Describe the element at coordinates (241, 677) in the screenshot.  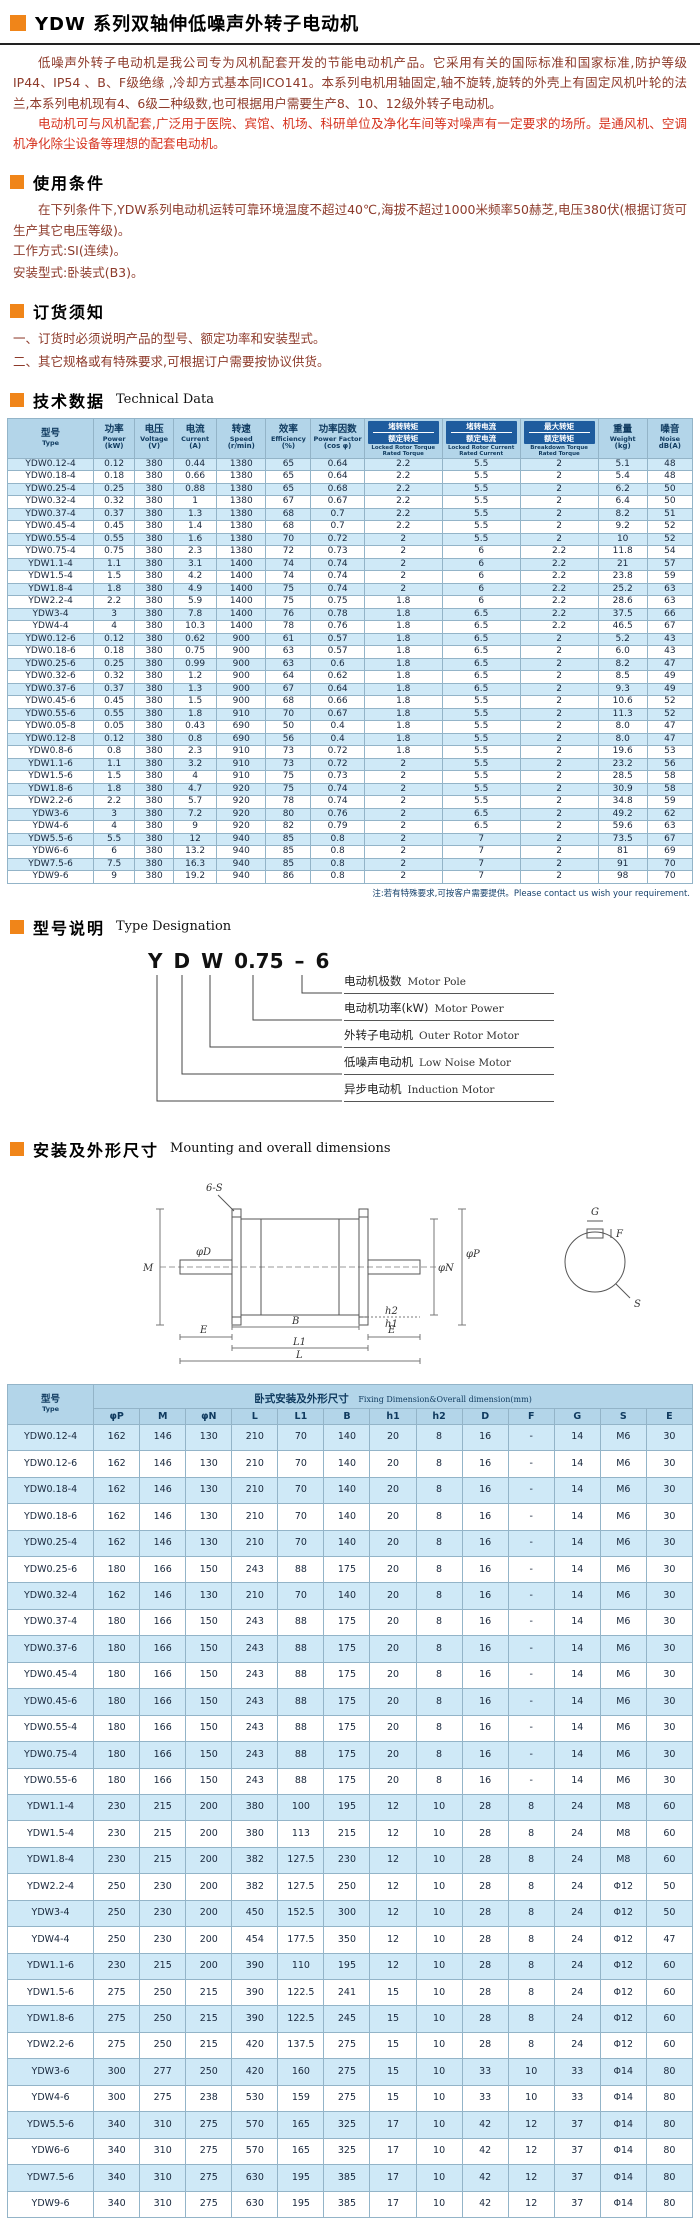
I see `value-cell: 900` at that location.